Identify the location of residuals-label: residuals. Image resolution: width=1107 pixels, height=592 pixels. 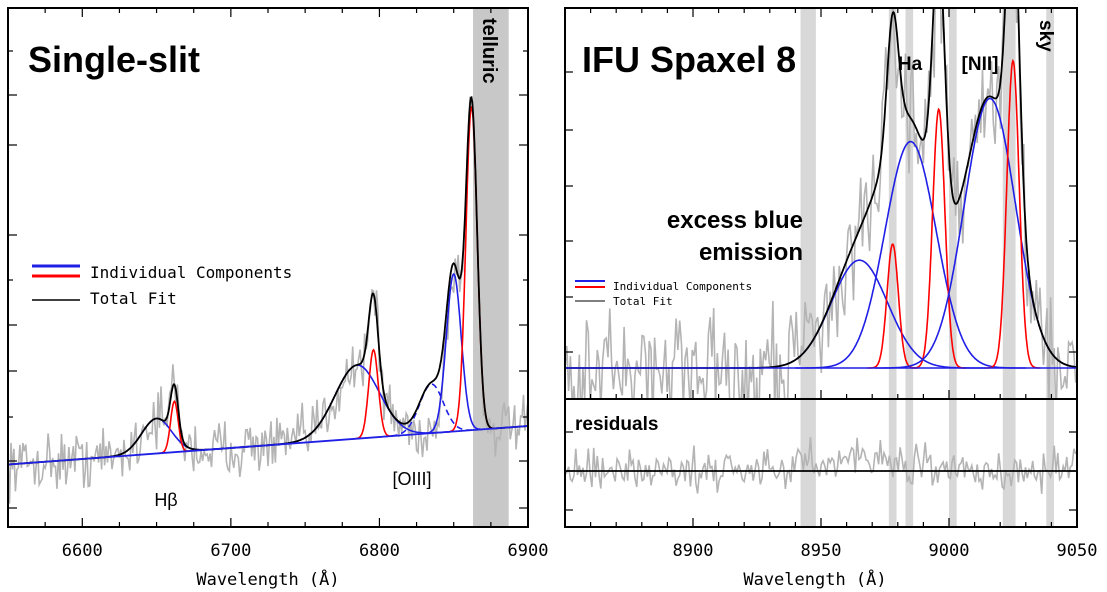
(616, 424).